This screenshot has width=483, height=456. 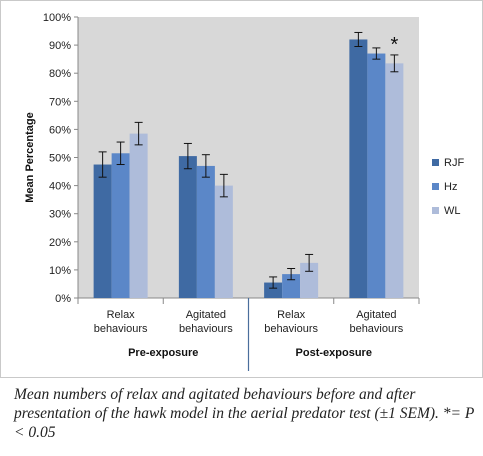 I want to click on y-tick-label: 60%, so click(x=60, y=130).